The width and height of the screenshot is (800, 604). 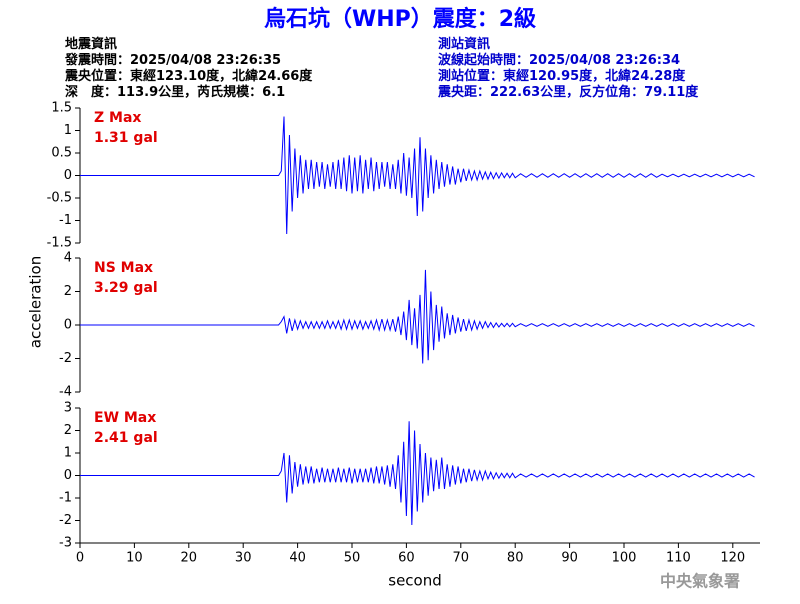 What do you see at coordinates (569, 558) in the screenshot?
I see `x-tick-label: 90` at bounding box center [569, 558].